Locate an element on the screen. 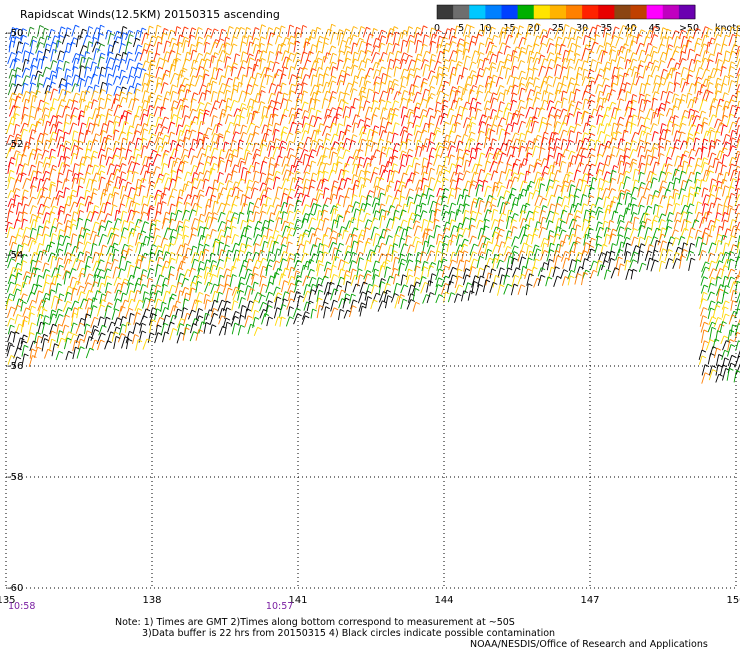 This screenshot has height=654, width=740. lon-tick-label: 147 is located at coordinates (589, 600).